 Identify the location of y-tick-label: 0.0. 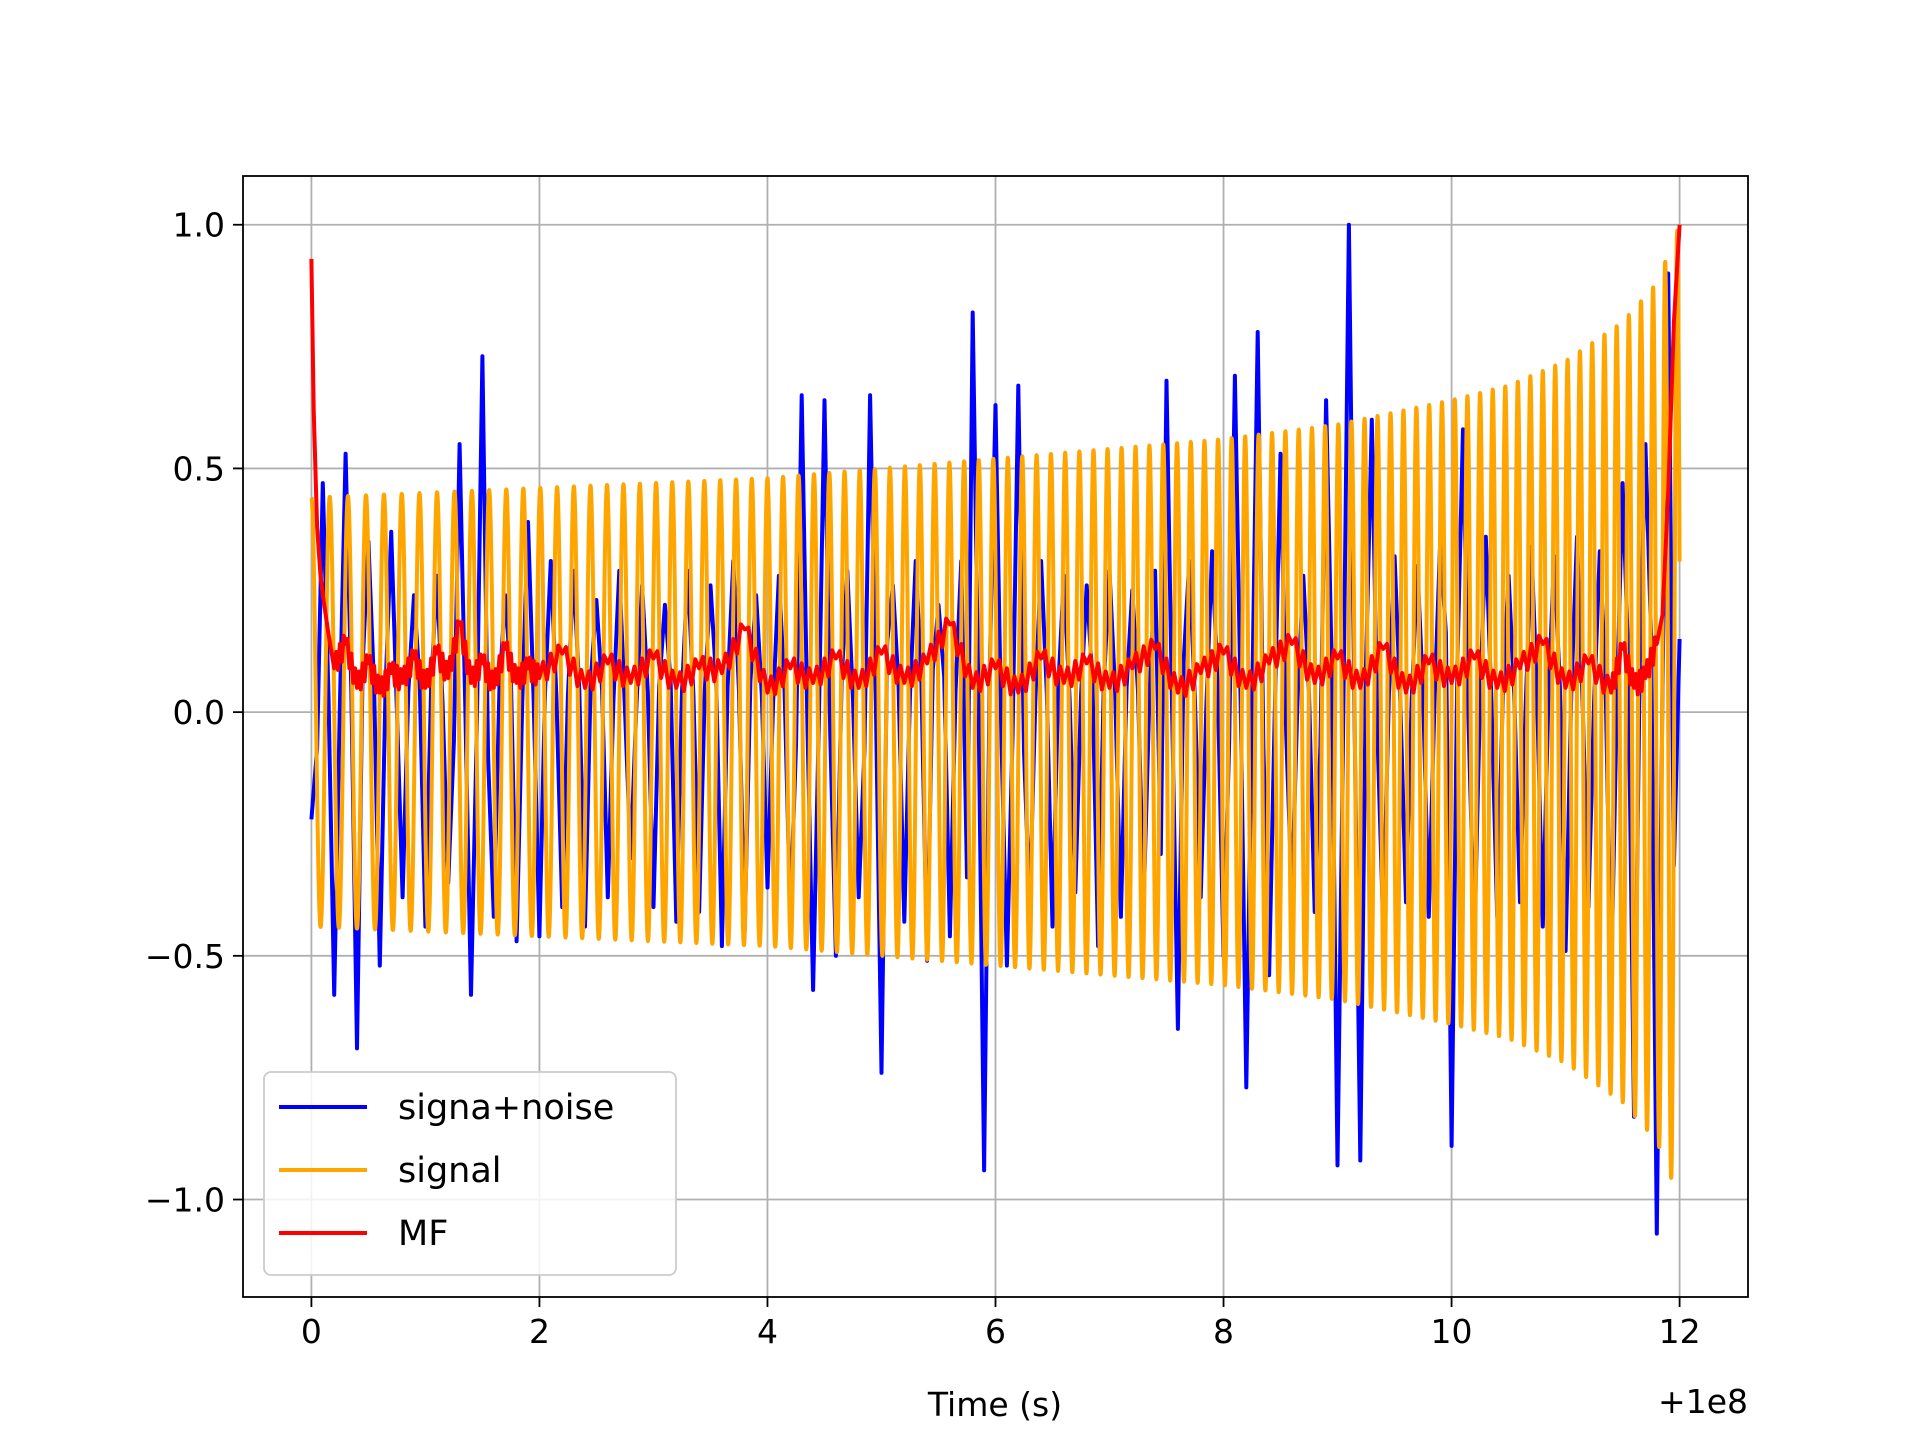
(199, 712).